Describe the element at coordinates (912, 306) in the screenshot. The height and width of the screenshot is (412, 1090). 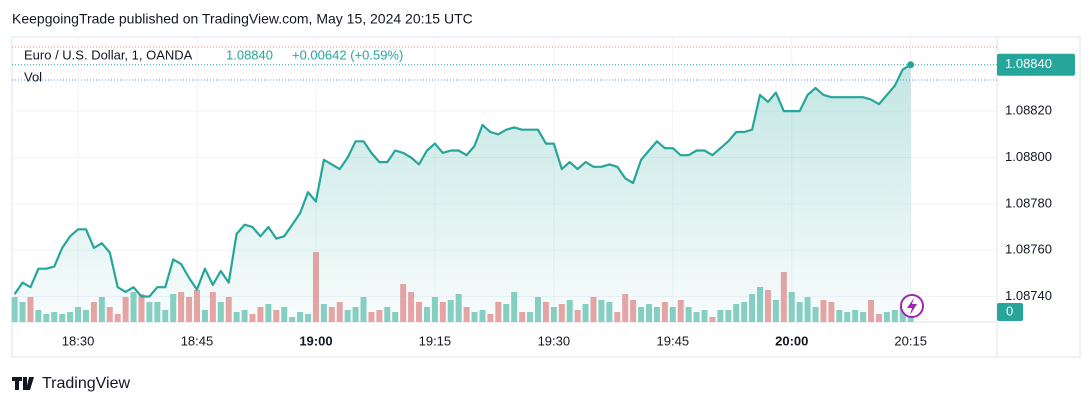
I see `flash-bolt` at that location.